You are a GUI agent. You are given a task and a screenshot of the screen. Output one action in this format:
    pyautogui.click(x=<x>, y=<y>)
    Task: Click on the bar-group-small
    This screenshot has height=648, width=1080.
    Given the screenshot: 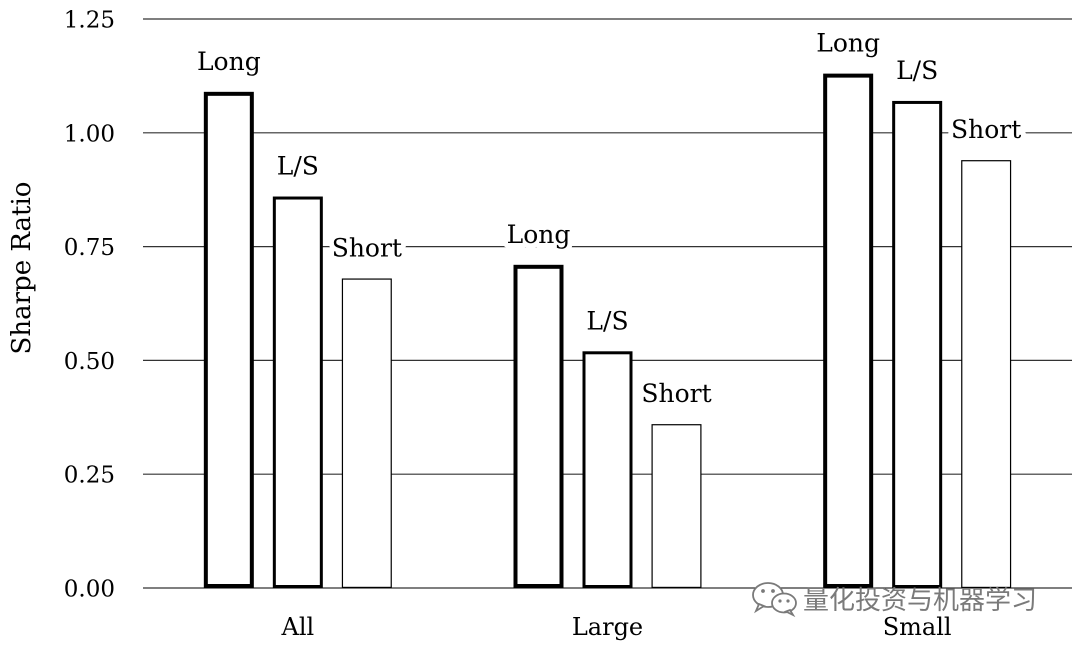 What is the action you would take?
    pyautogui.click(x=917, y=331)
    